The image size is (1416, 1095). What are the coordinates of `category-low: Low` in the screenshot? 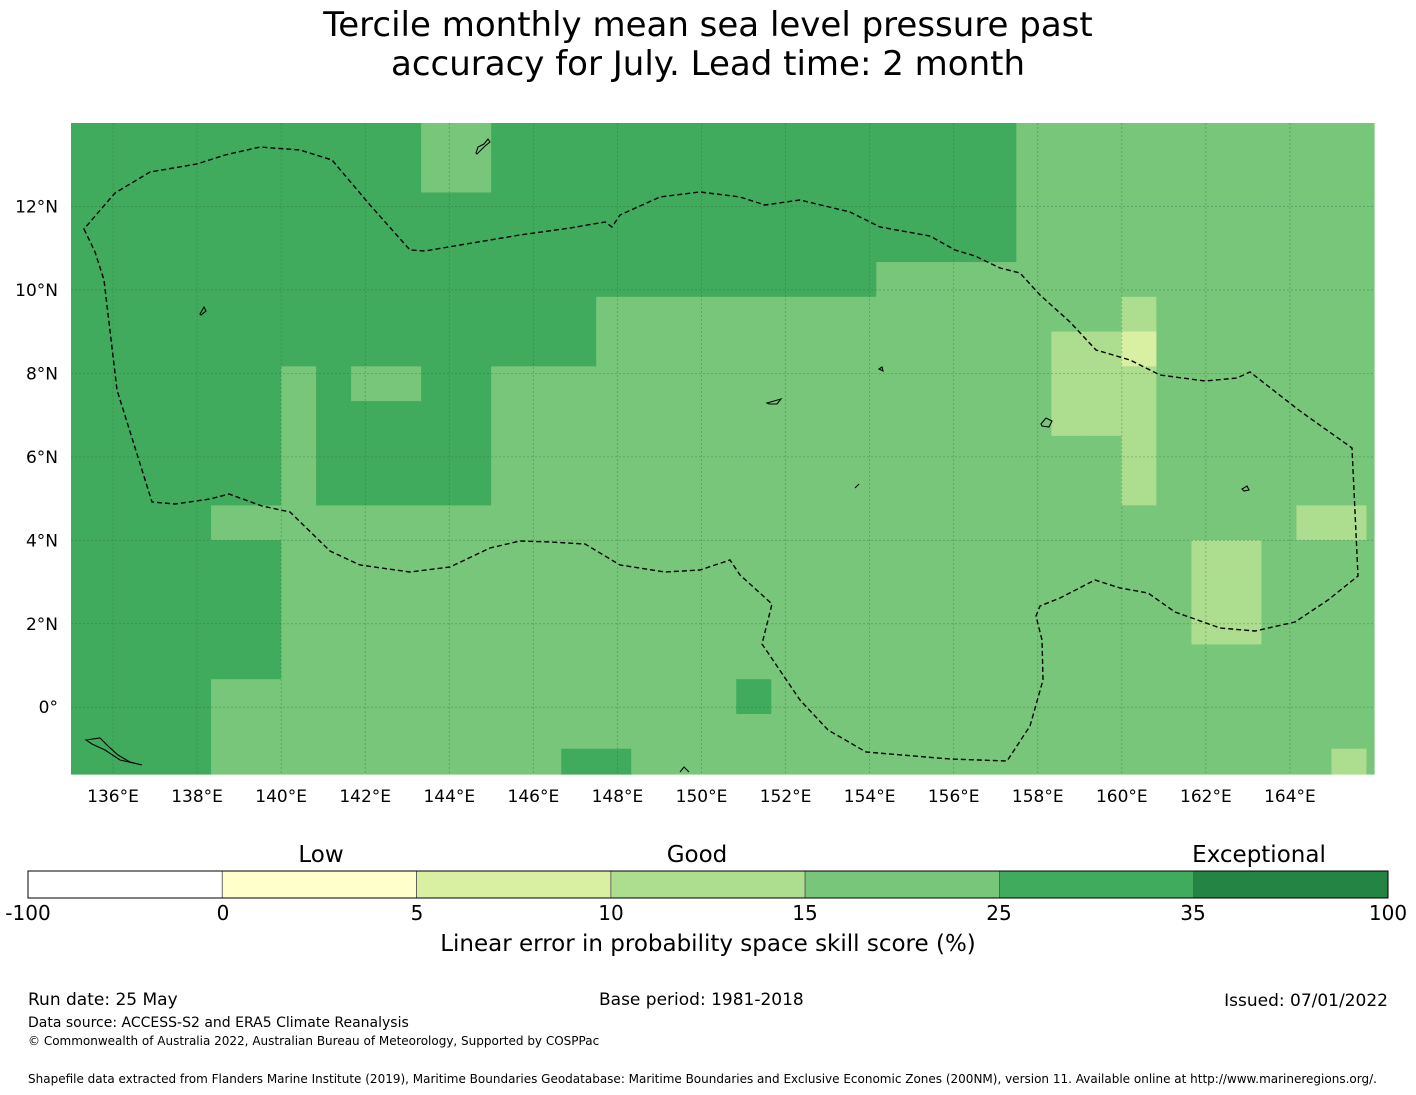 It's located at (321, 855).